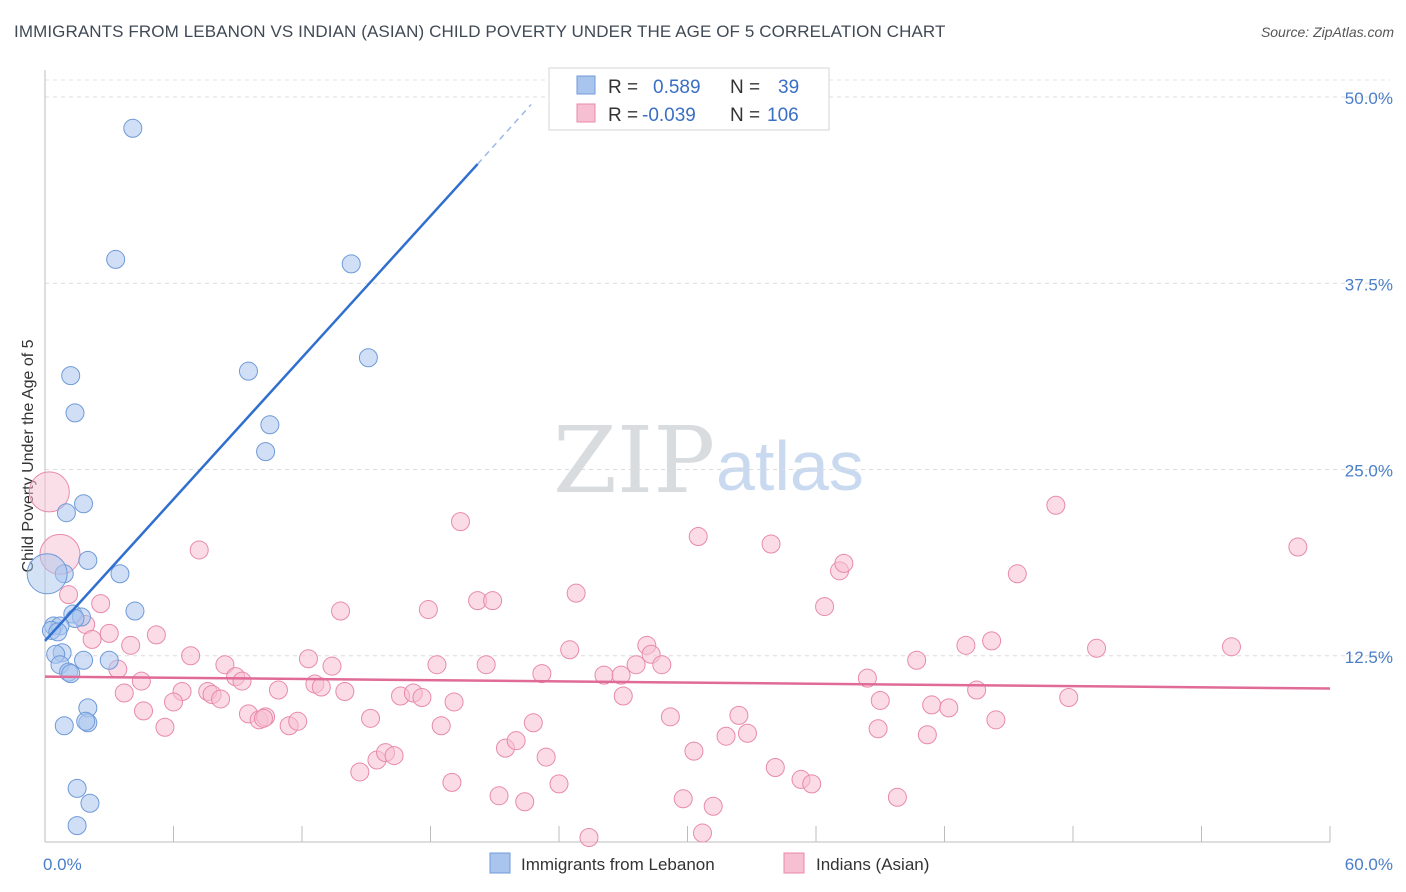  What do you see at coordinates (872, 864) in the screenshot?
I see `legend-label-indians: Indians (Asian)` at bounding box center [872, 864].